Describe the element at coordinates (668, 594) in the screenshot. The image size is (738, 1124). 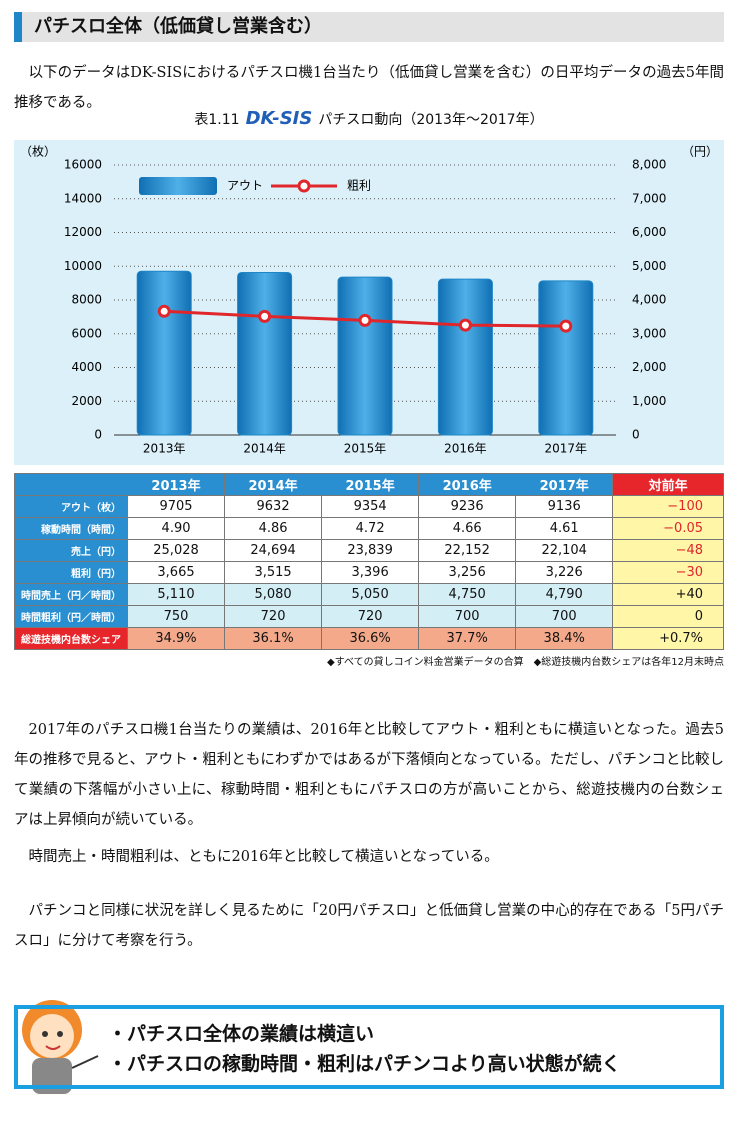
I see `table-cell: +40` at that location.